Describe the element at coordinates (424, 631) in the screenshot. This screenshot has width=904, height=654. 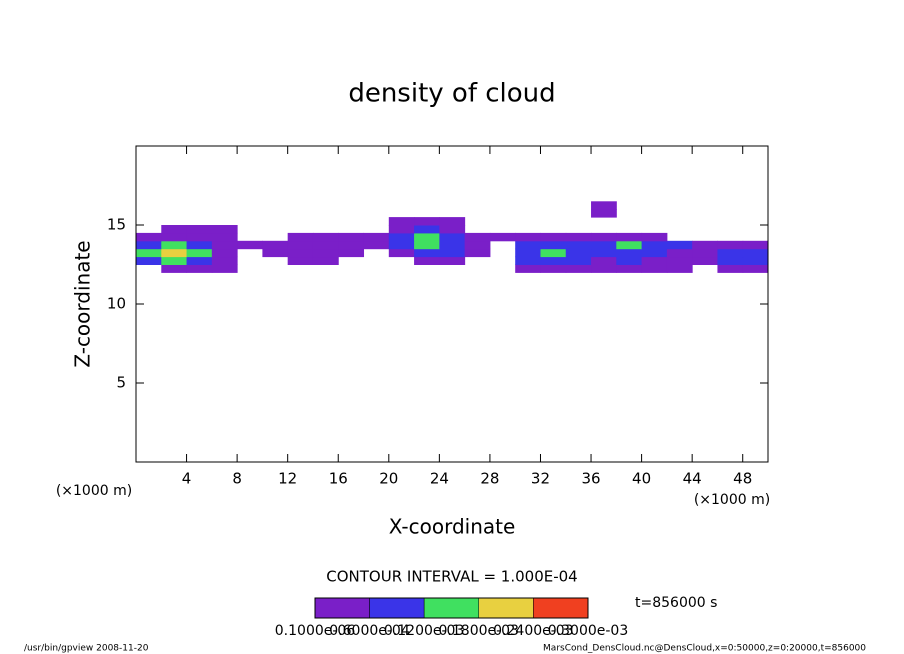
I see `colorbar-label: 0.1200e-03` at that location.